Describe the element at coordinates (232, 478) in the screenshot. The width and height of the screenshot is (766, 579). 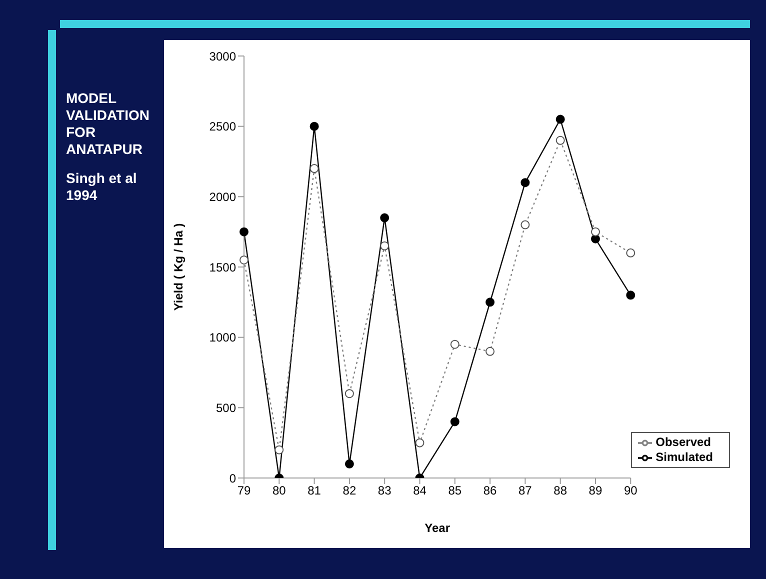
I see `y-tick-label: 0` at that location.